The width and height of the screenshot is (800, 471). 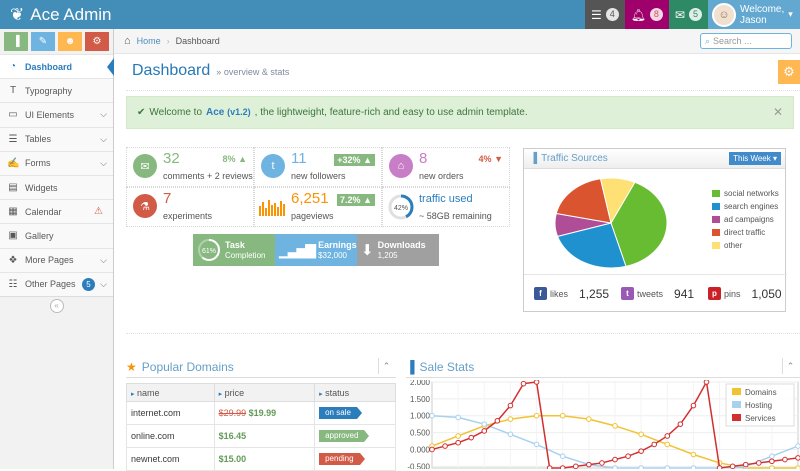 I want to click on infobox-number: 32, so click(x=171, y=158).